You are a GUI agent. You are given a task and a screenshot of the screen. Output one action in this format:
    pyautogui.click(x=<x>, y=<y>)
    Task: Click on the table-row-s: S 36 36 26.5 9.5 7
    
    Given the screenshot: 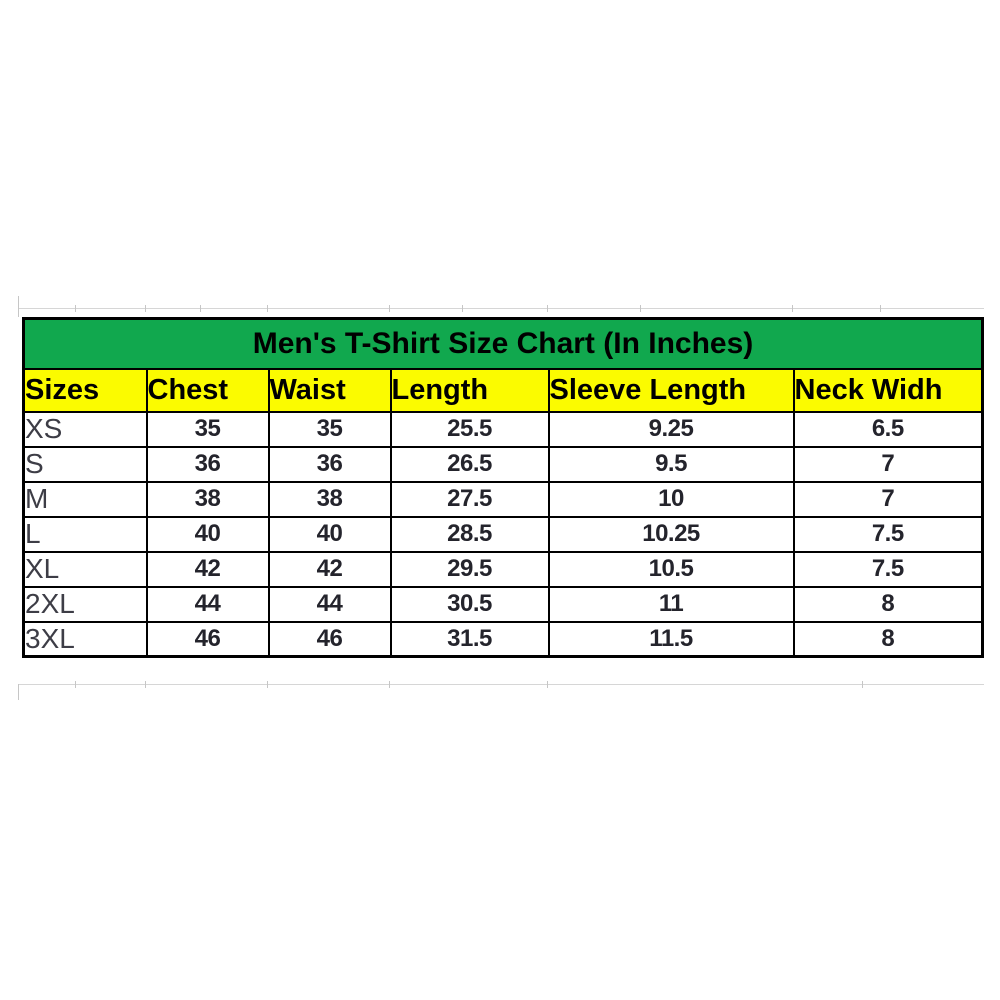 What is the action you would take?
    pyautogui.click(x=503, y=464)
    